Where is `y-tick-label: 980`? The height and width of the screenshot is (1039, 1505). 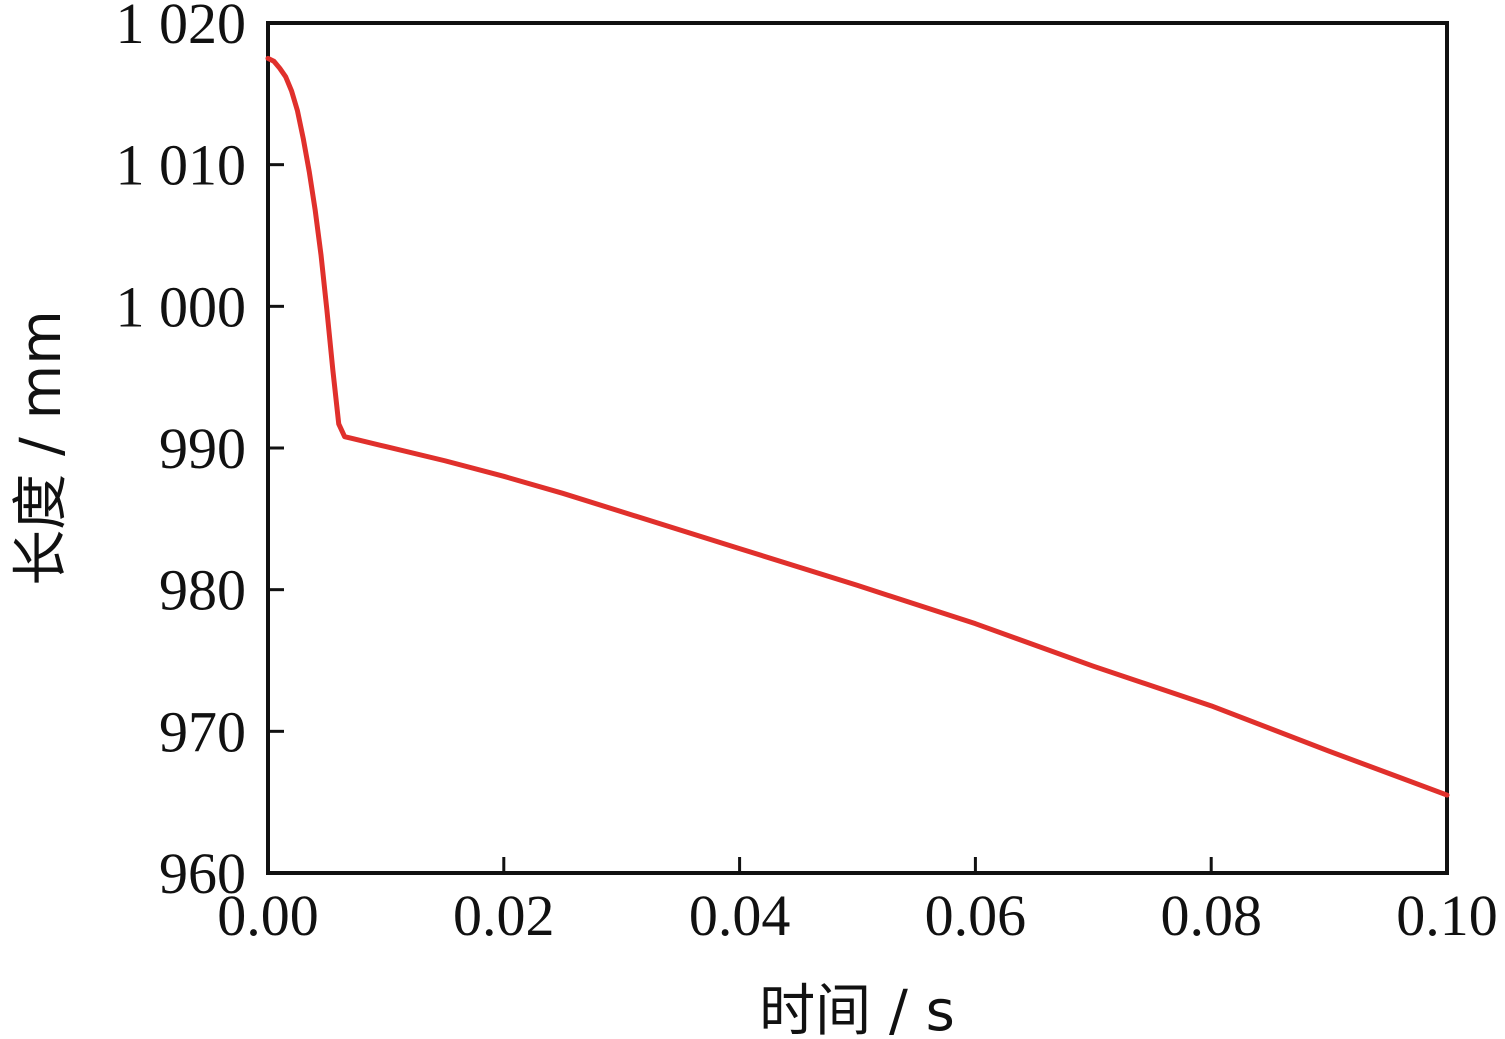 y-tick-label: 980 is located at coordinates (202, 590).